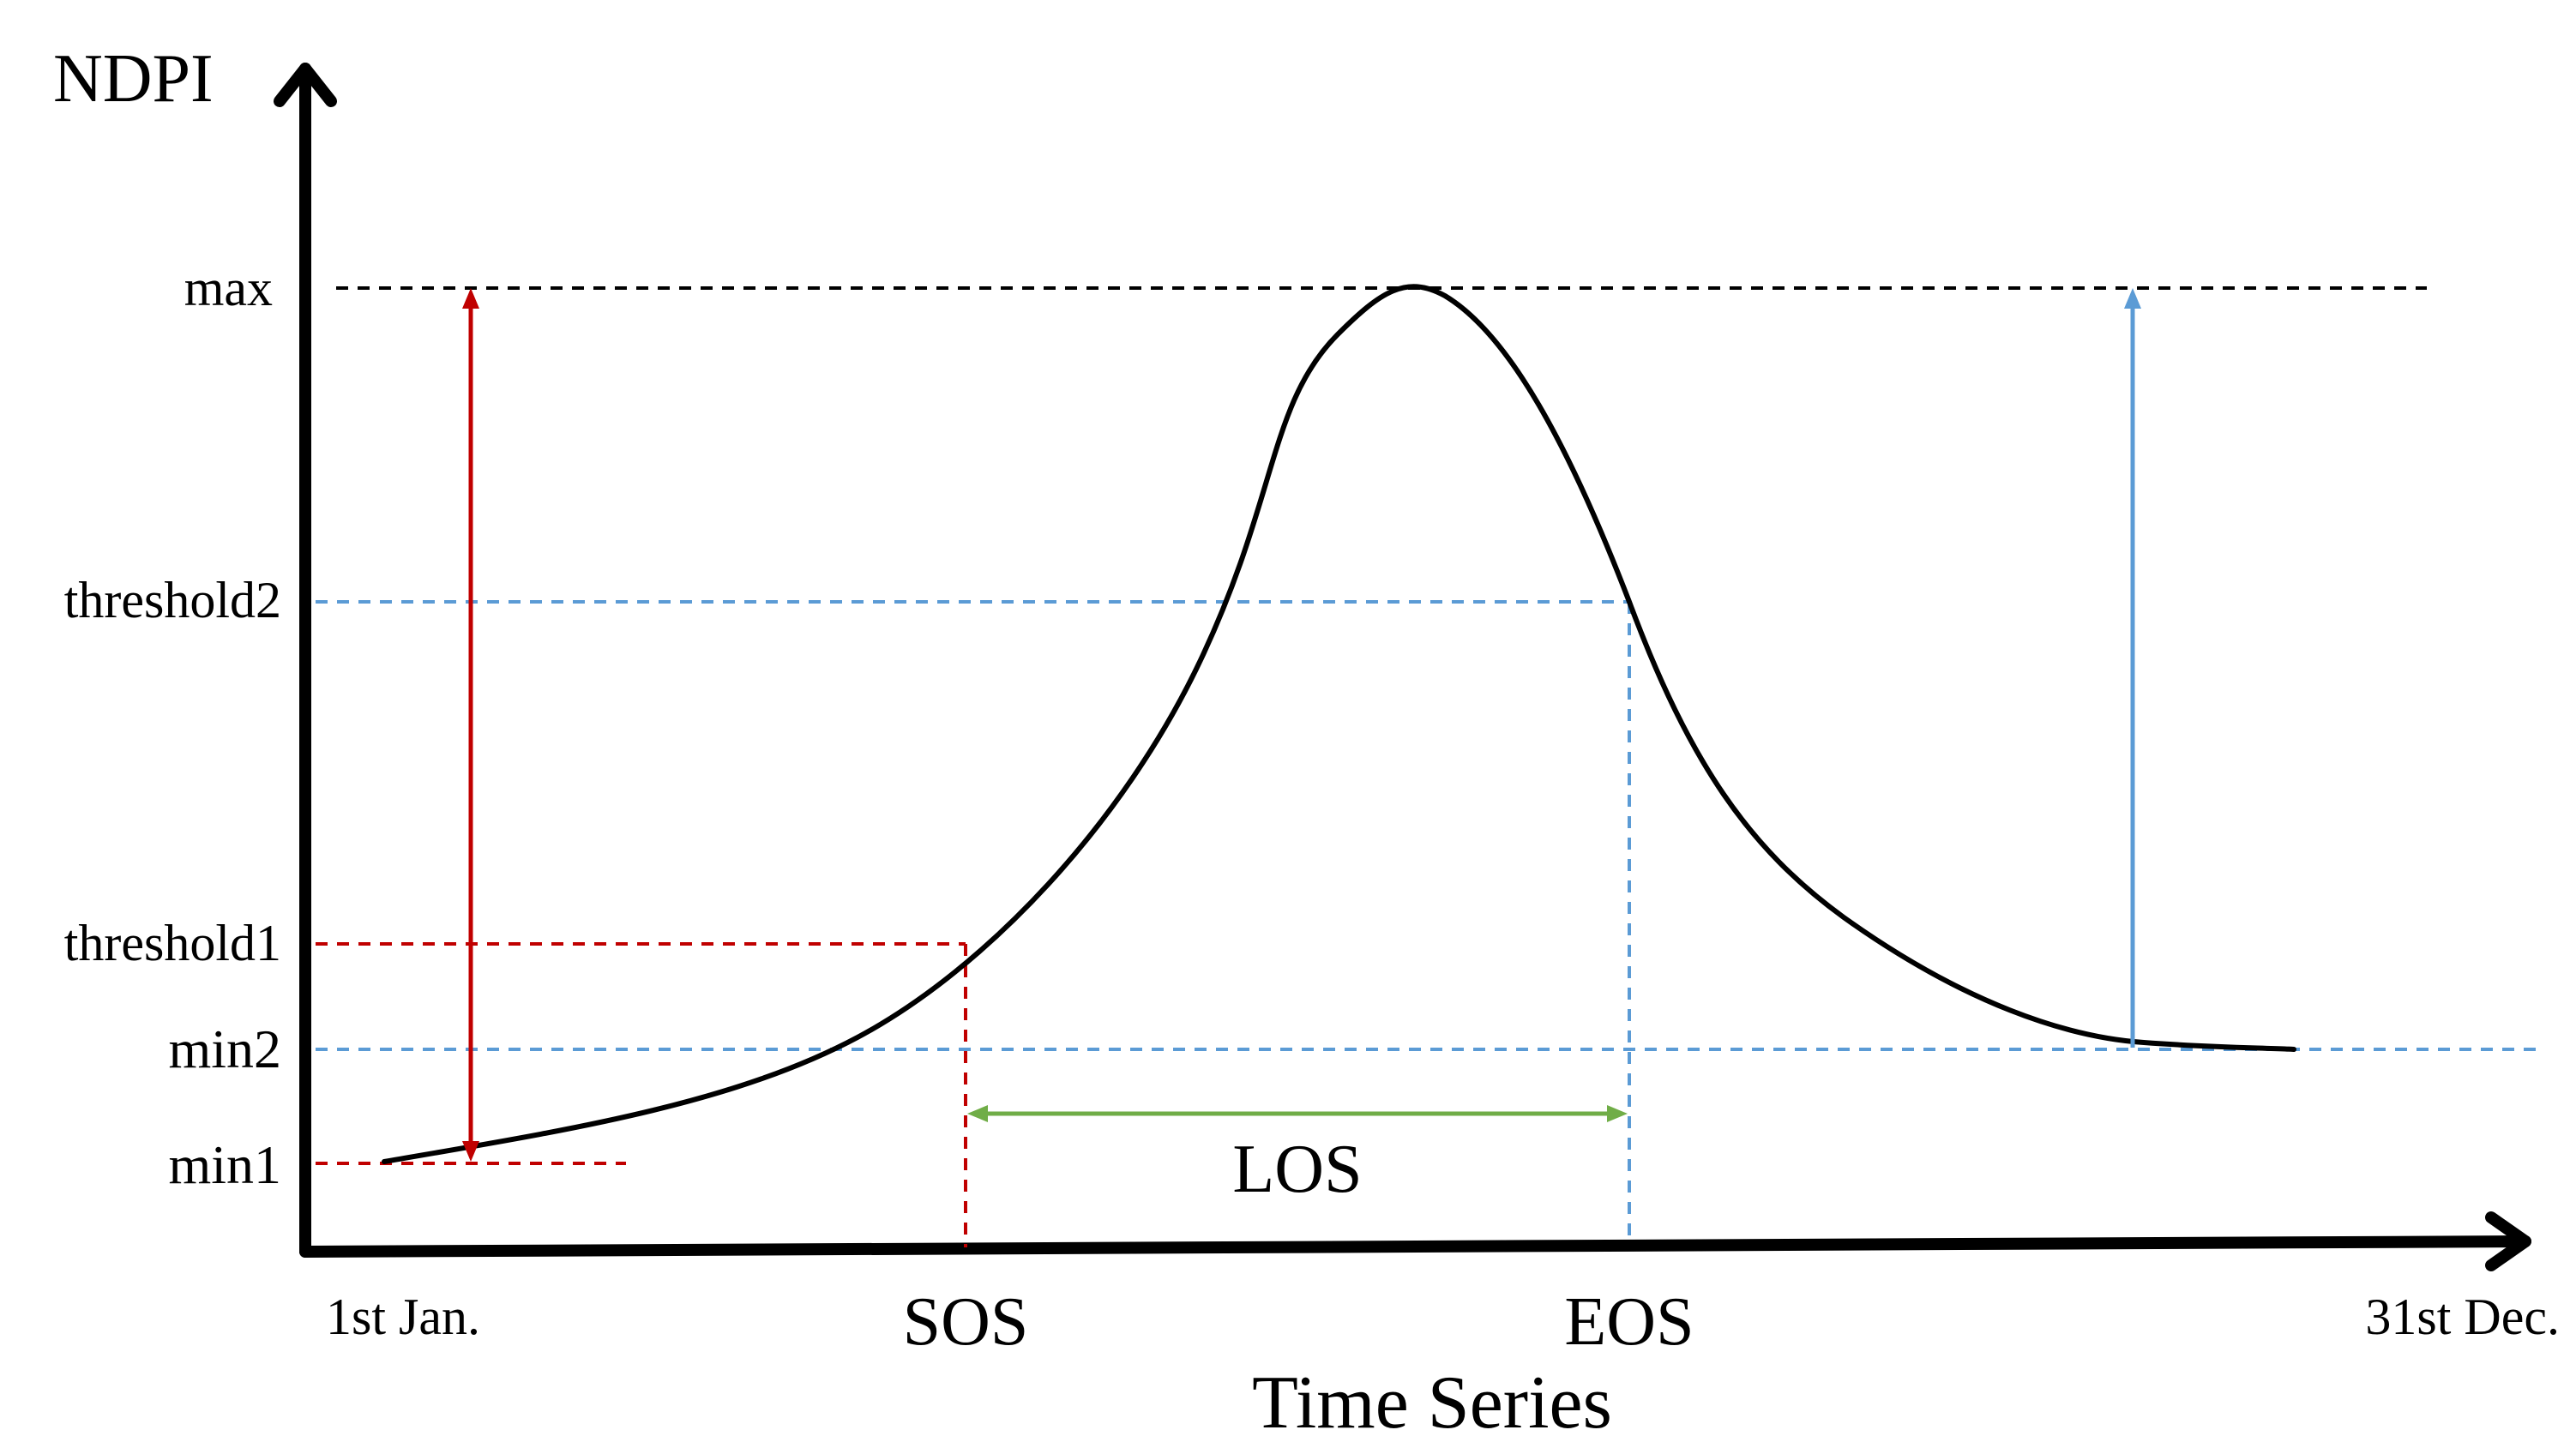 The image size is (2576, 1448). What do you see at coordinates (1415, 1246) in the screenshot?
I see `x-axis-line` at bounding box center [1415, 1246].